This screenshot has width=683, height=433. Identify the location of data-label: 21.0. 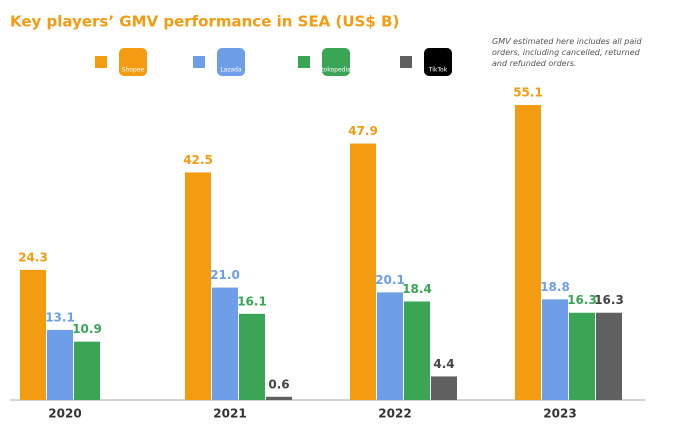
(225, 275).